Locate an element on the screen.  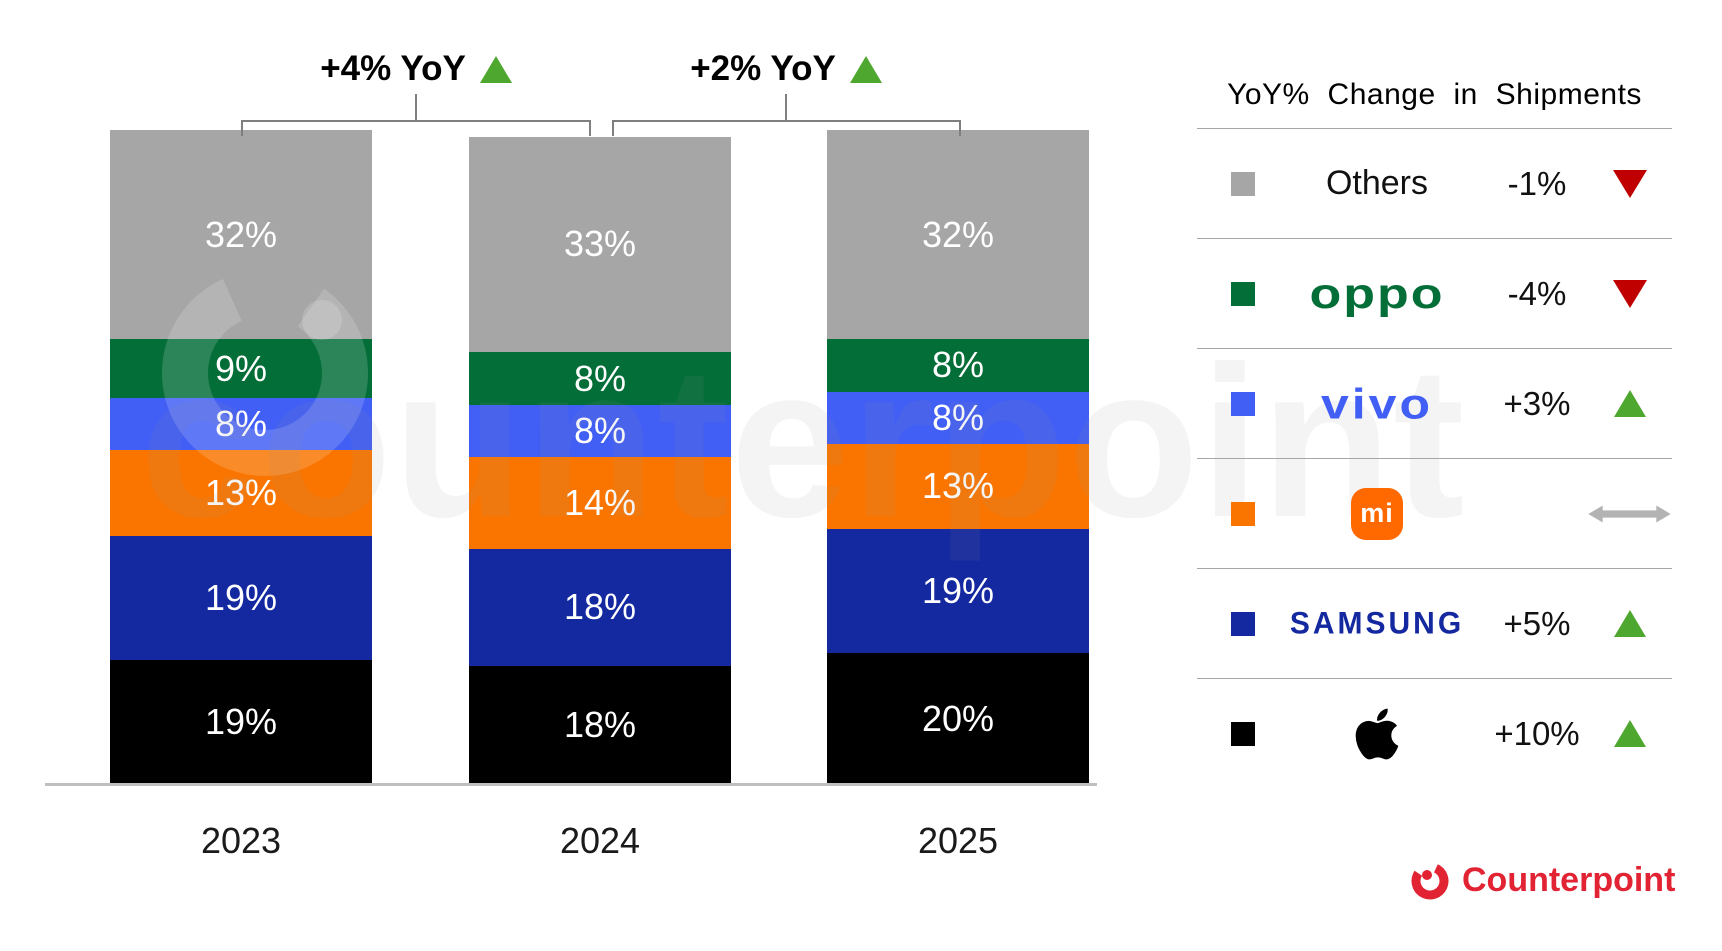
flat-double-arrow-icon is located at coordinates (1629, 513).